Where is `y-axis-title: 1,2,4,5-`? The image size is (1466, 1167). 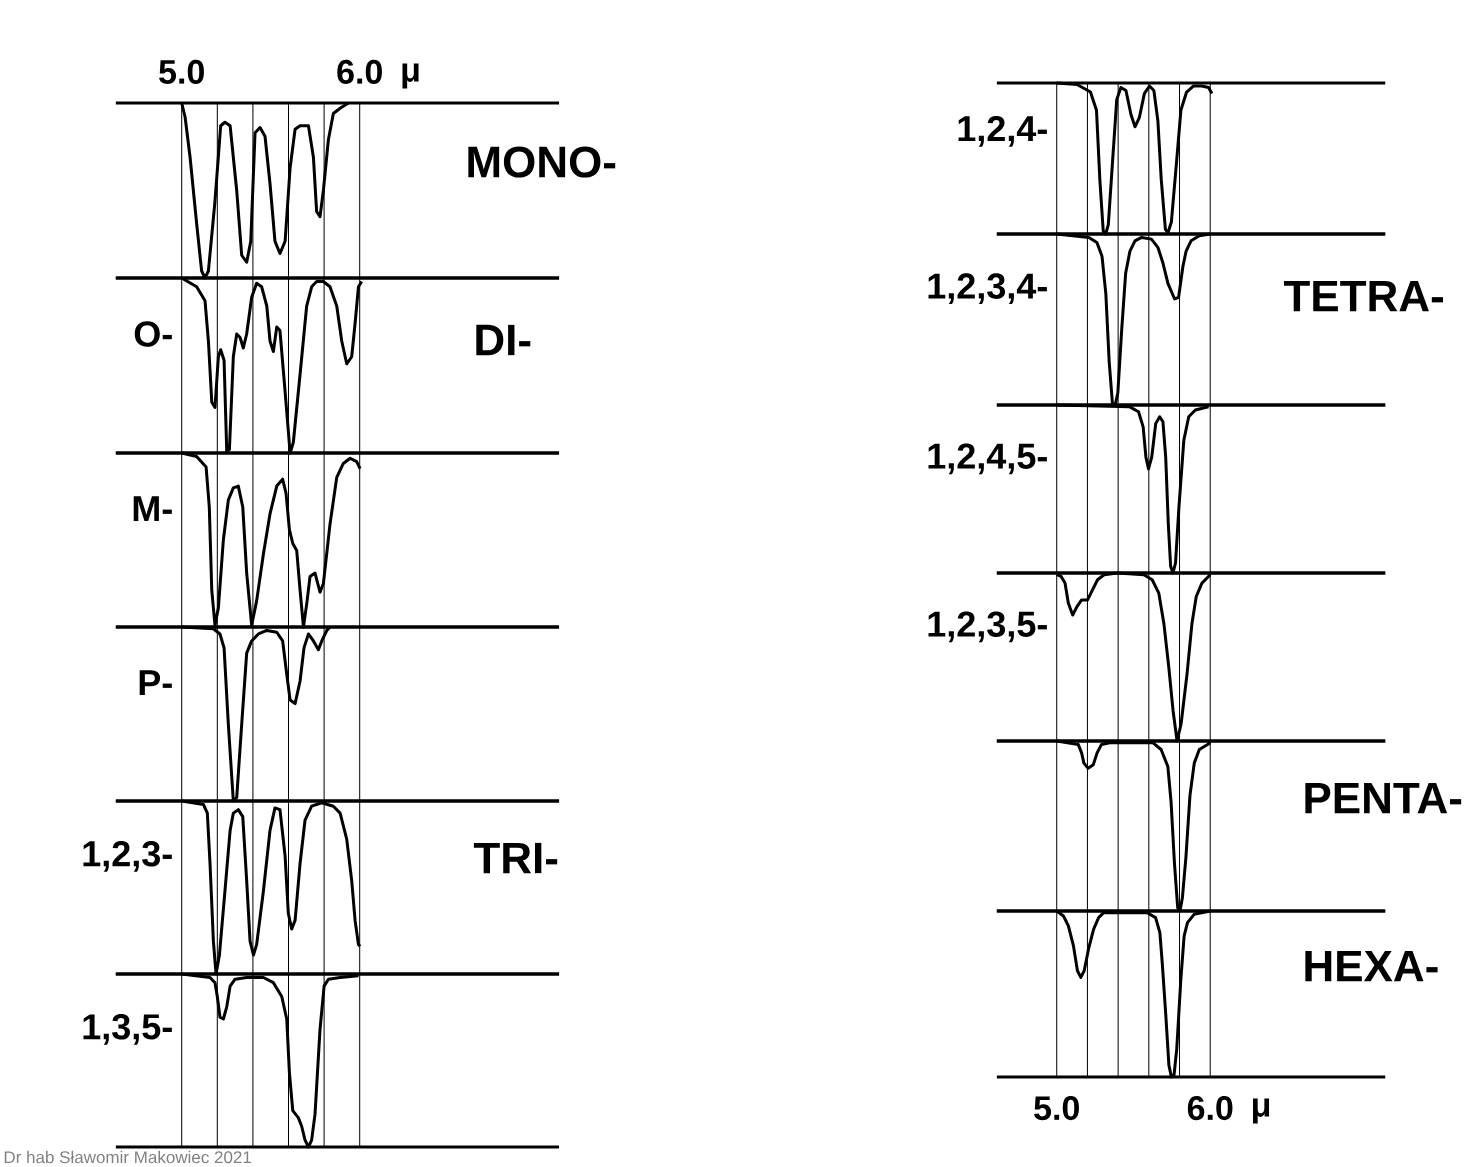 y-axis-title: 1,2,4,5- is located at coordinates (987, 459).